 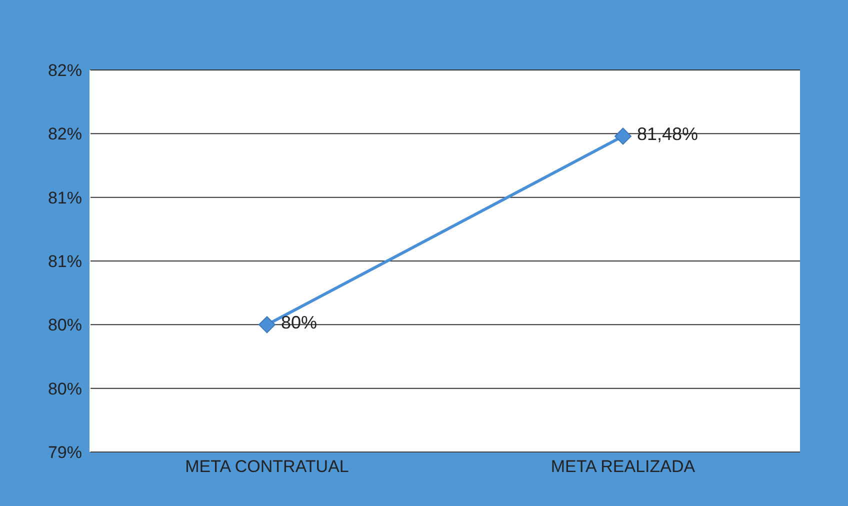 I want to click on y-tick-label: 79%, so click(x=65, y=452).